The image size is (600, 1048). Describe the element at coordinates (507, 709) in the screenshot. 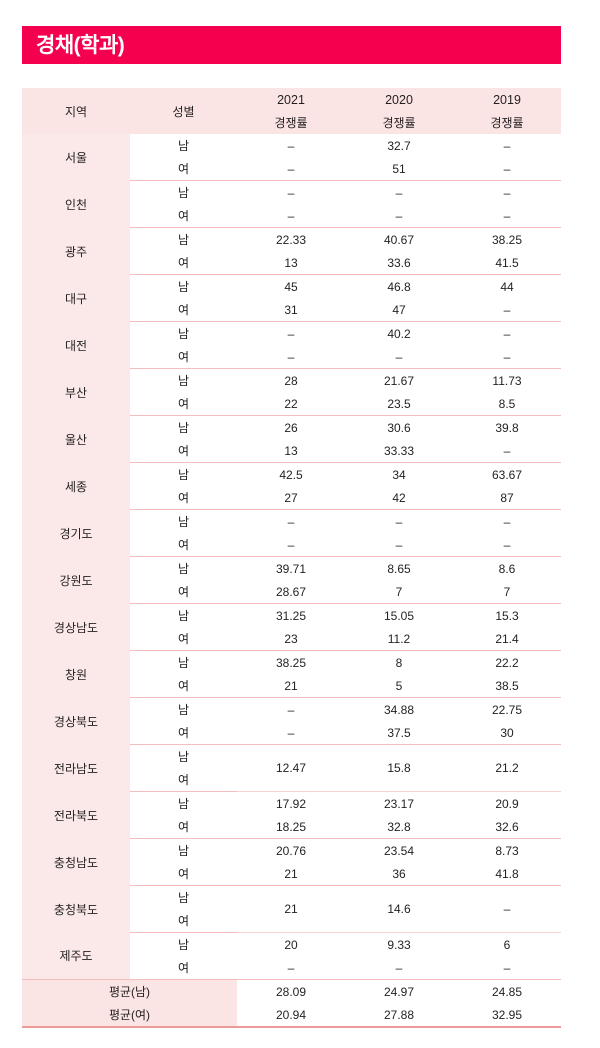

I see `value-cell-male-2019: 22.75` at that location.